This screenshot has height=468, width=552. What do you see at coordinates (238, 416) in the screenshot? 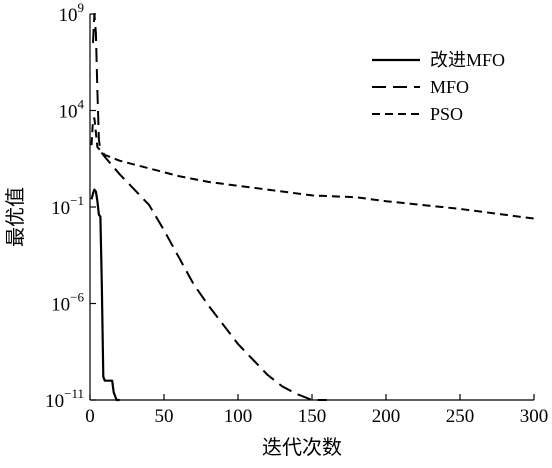
I see `x-tick-label: 100` at bounding box center [238, 416].